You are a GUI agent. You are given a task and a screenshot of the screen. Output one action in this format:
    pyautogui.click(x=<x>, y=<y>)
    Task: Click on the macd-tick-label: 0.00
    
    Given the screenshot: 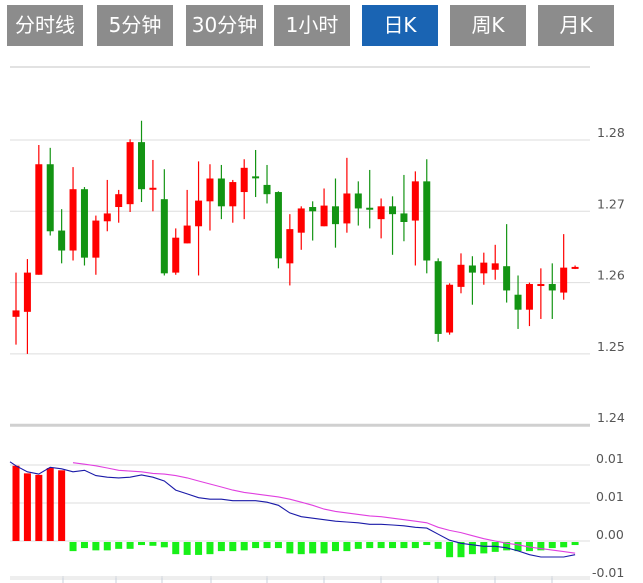 What is the action you would take?
    pyautogui.click(x=610, y=534)
    